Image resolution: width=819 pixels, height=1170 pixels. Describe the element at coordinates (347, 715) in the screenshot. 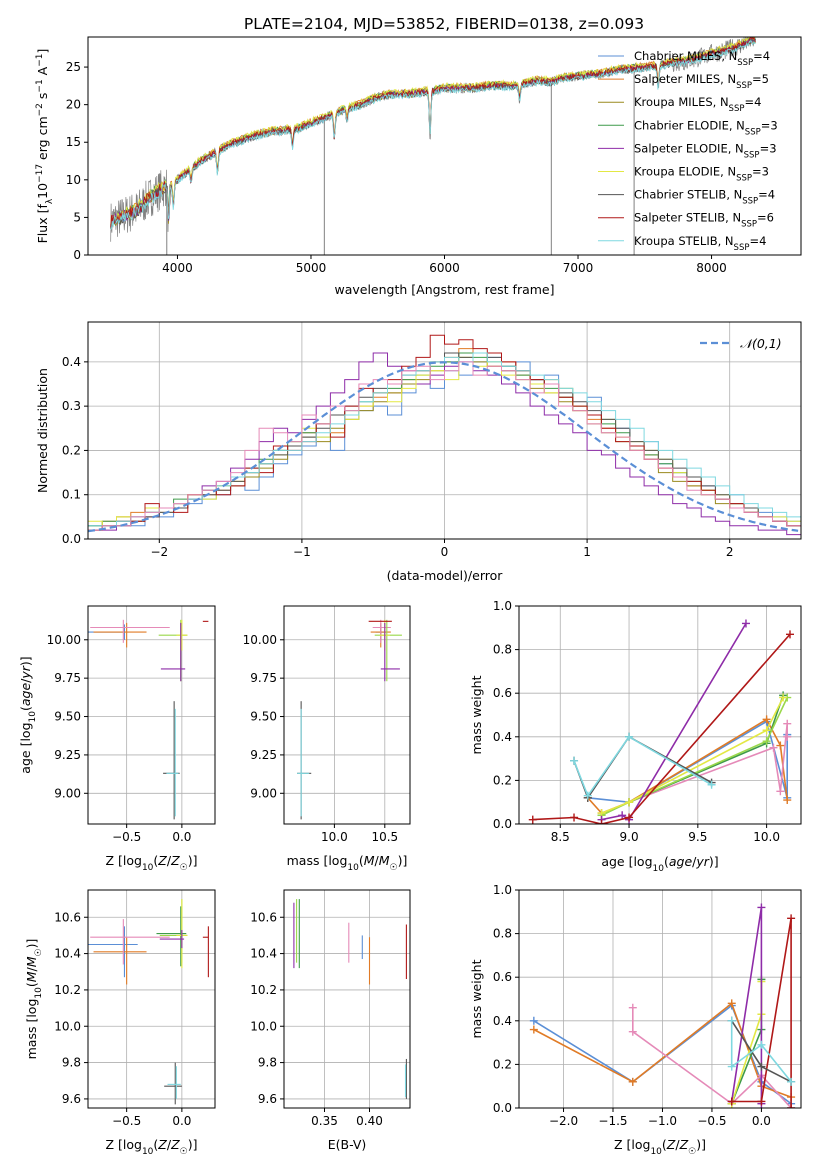

I see `age_vs_mass-plot-area` at that location.